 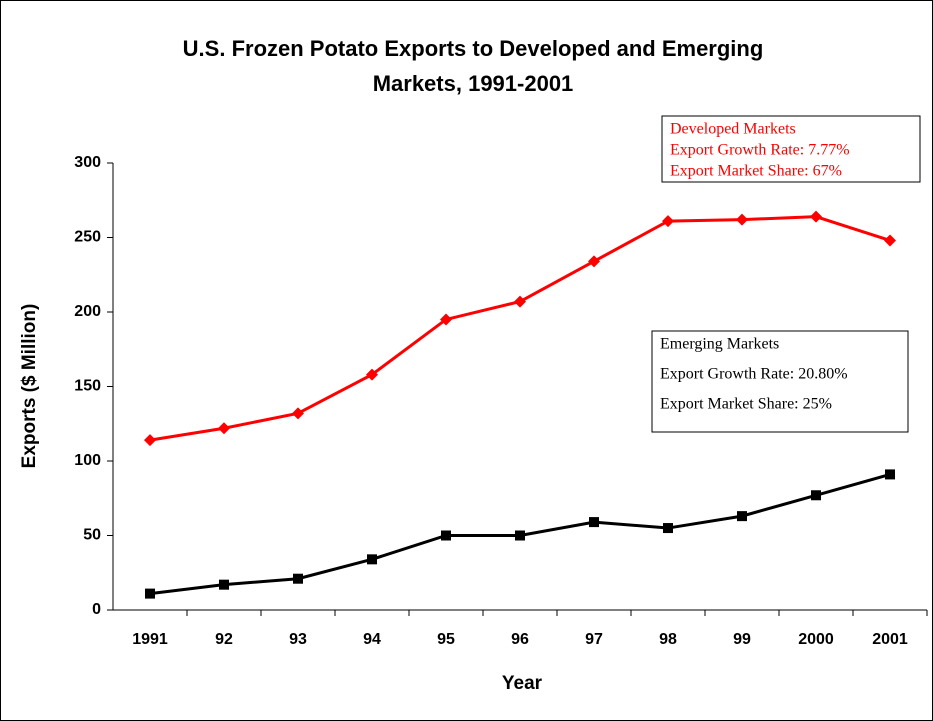 What do you see at coordinates (473, 83) in the screenshot?
I see `chart-title: Markets, 1991-2001` at bounding box center [473, 83].